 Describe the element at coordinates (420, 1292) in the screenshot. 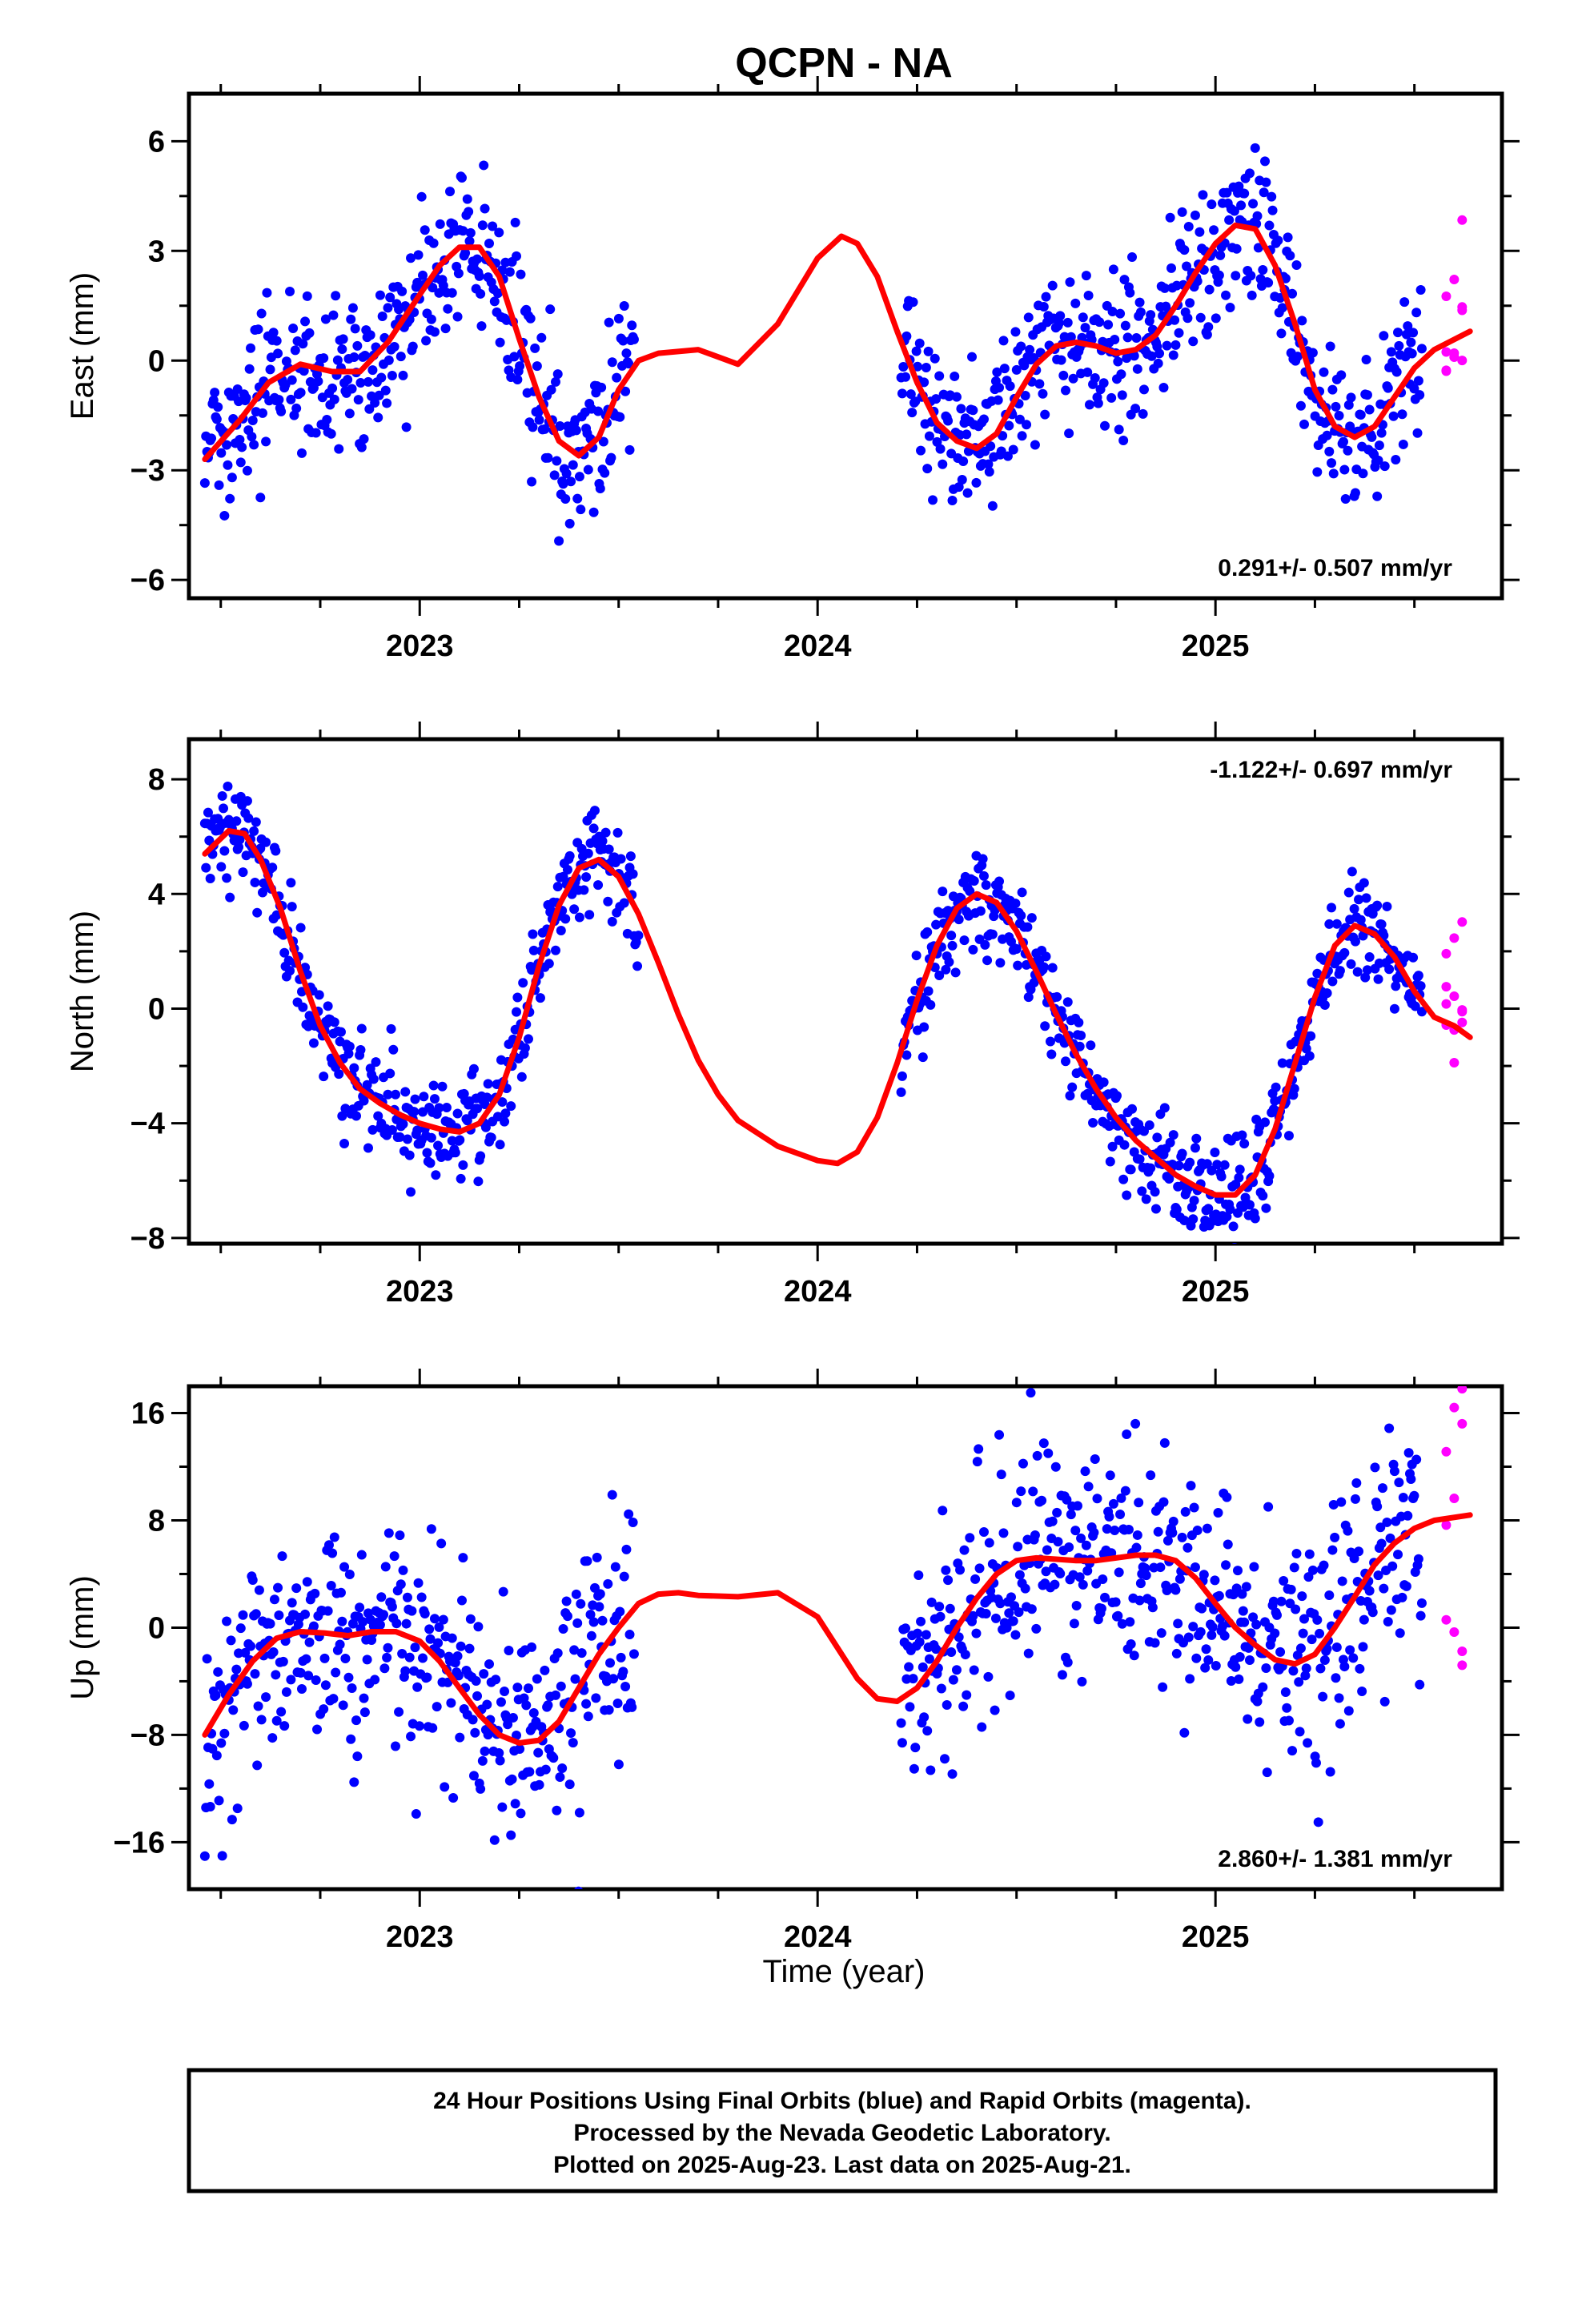

I see `north-x-tick-label: 2023` at that location.